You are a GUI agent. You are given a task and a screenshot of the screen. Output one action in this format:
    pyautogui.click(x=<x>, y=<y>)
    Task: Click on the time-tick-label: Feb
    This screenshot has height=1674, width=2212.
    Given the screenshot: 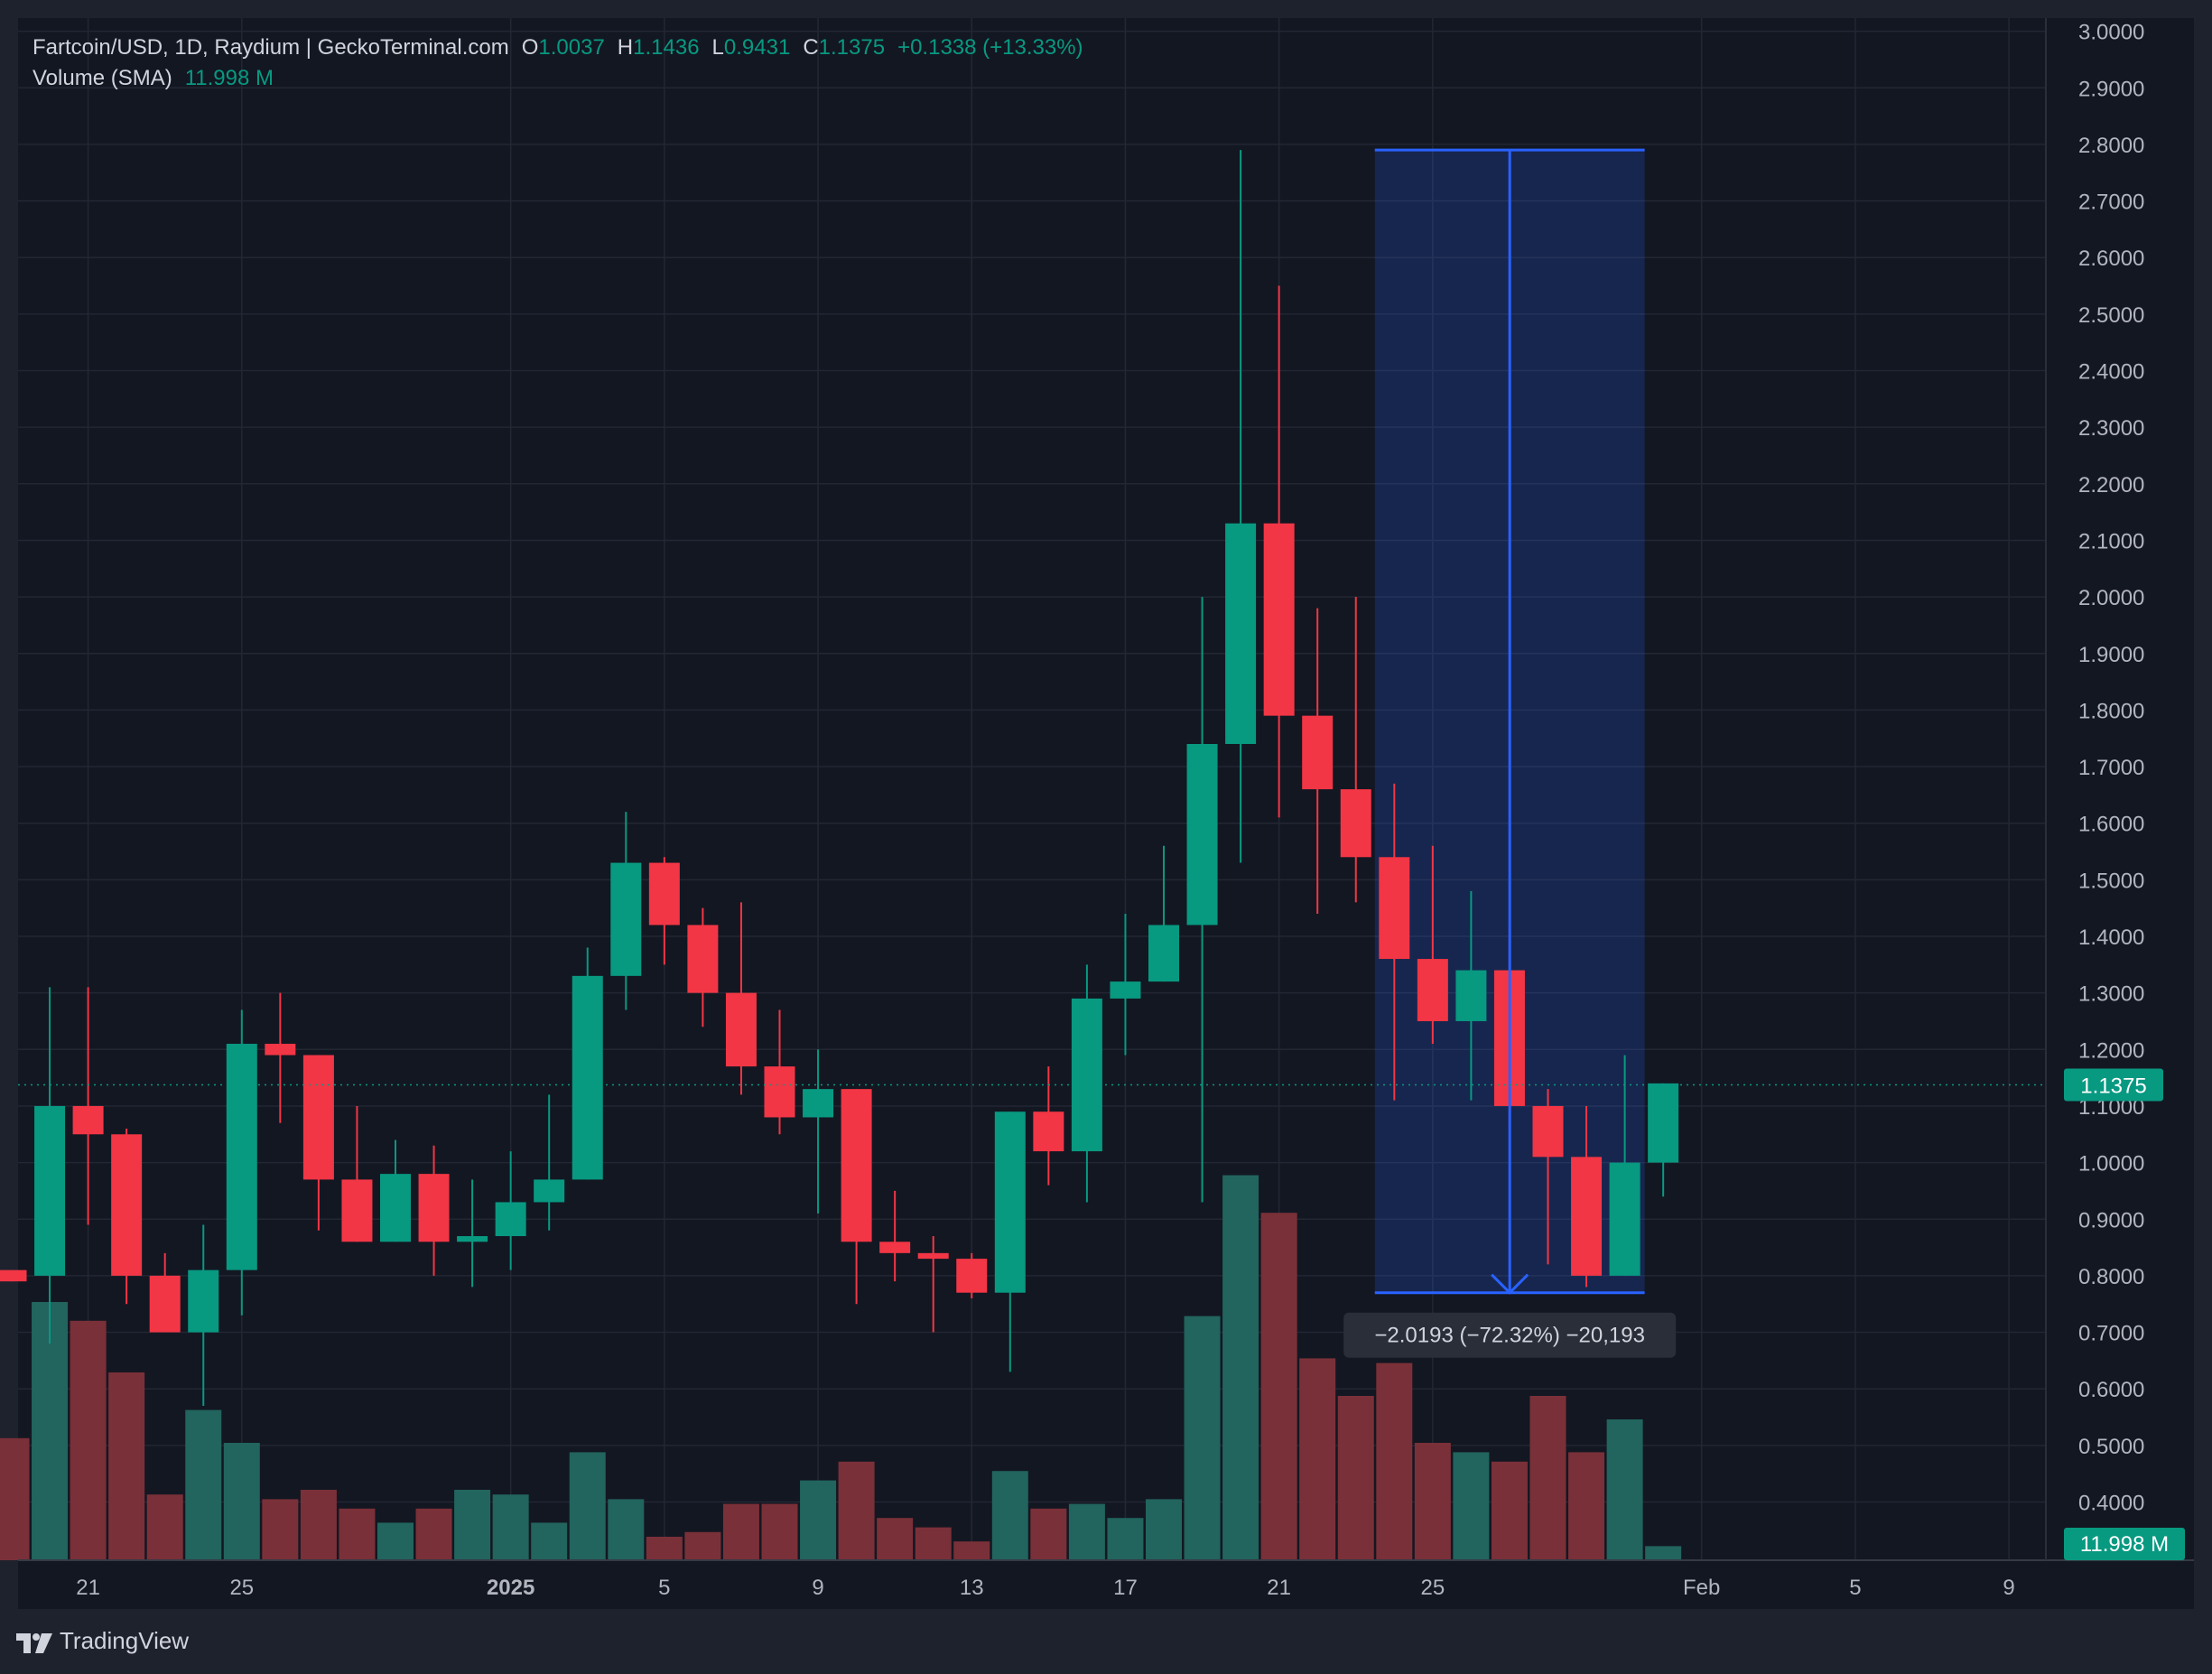 What is the action you would take?
    pyautogui.click(x=1701, y=1588)
    